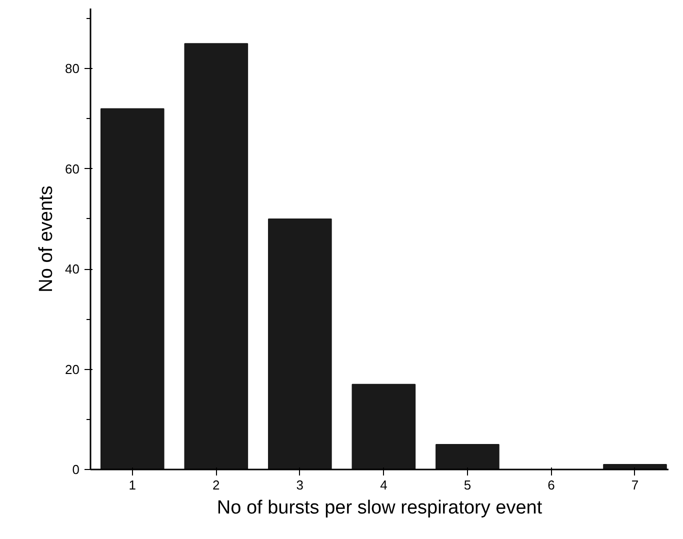 This screenshot has height=539, width=683. I want to click on x-tick-label: 7, so click(635, 485).